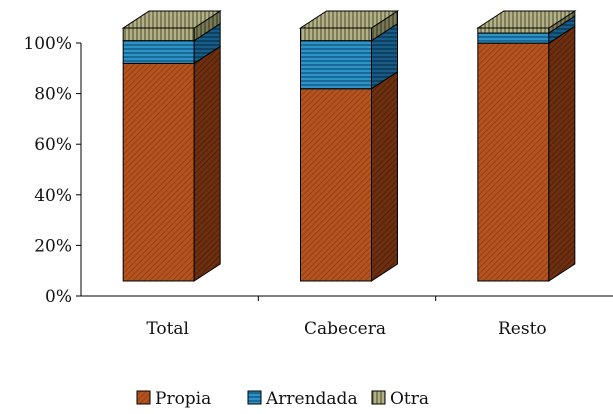 The height and width of the screenshot is (414, 613). Describe the element at coordinates (167, 329) in the screenshot. I see `x-tick-label: Total` at that location.